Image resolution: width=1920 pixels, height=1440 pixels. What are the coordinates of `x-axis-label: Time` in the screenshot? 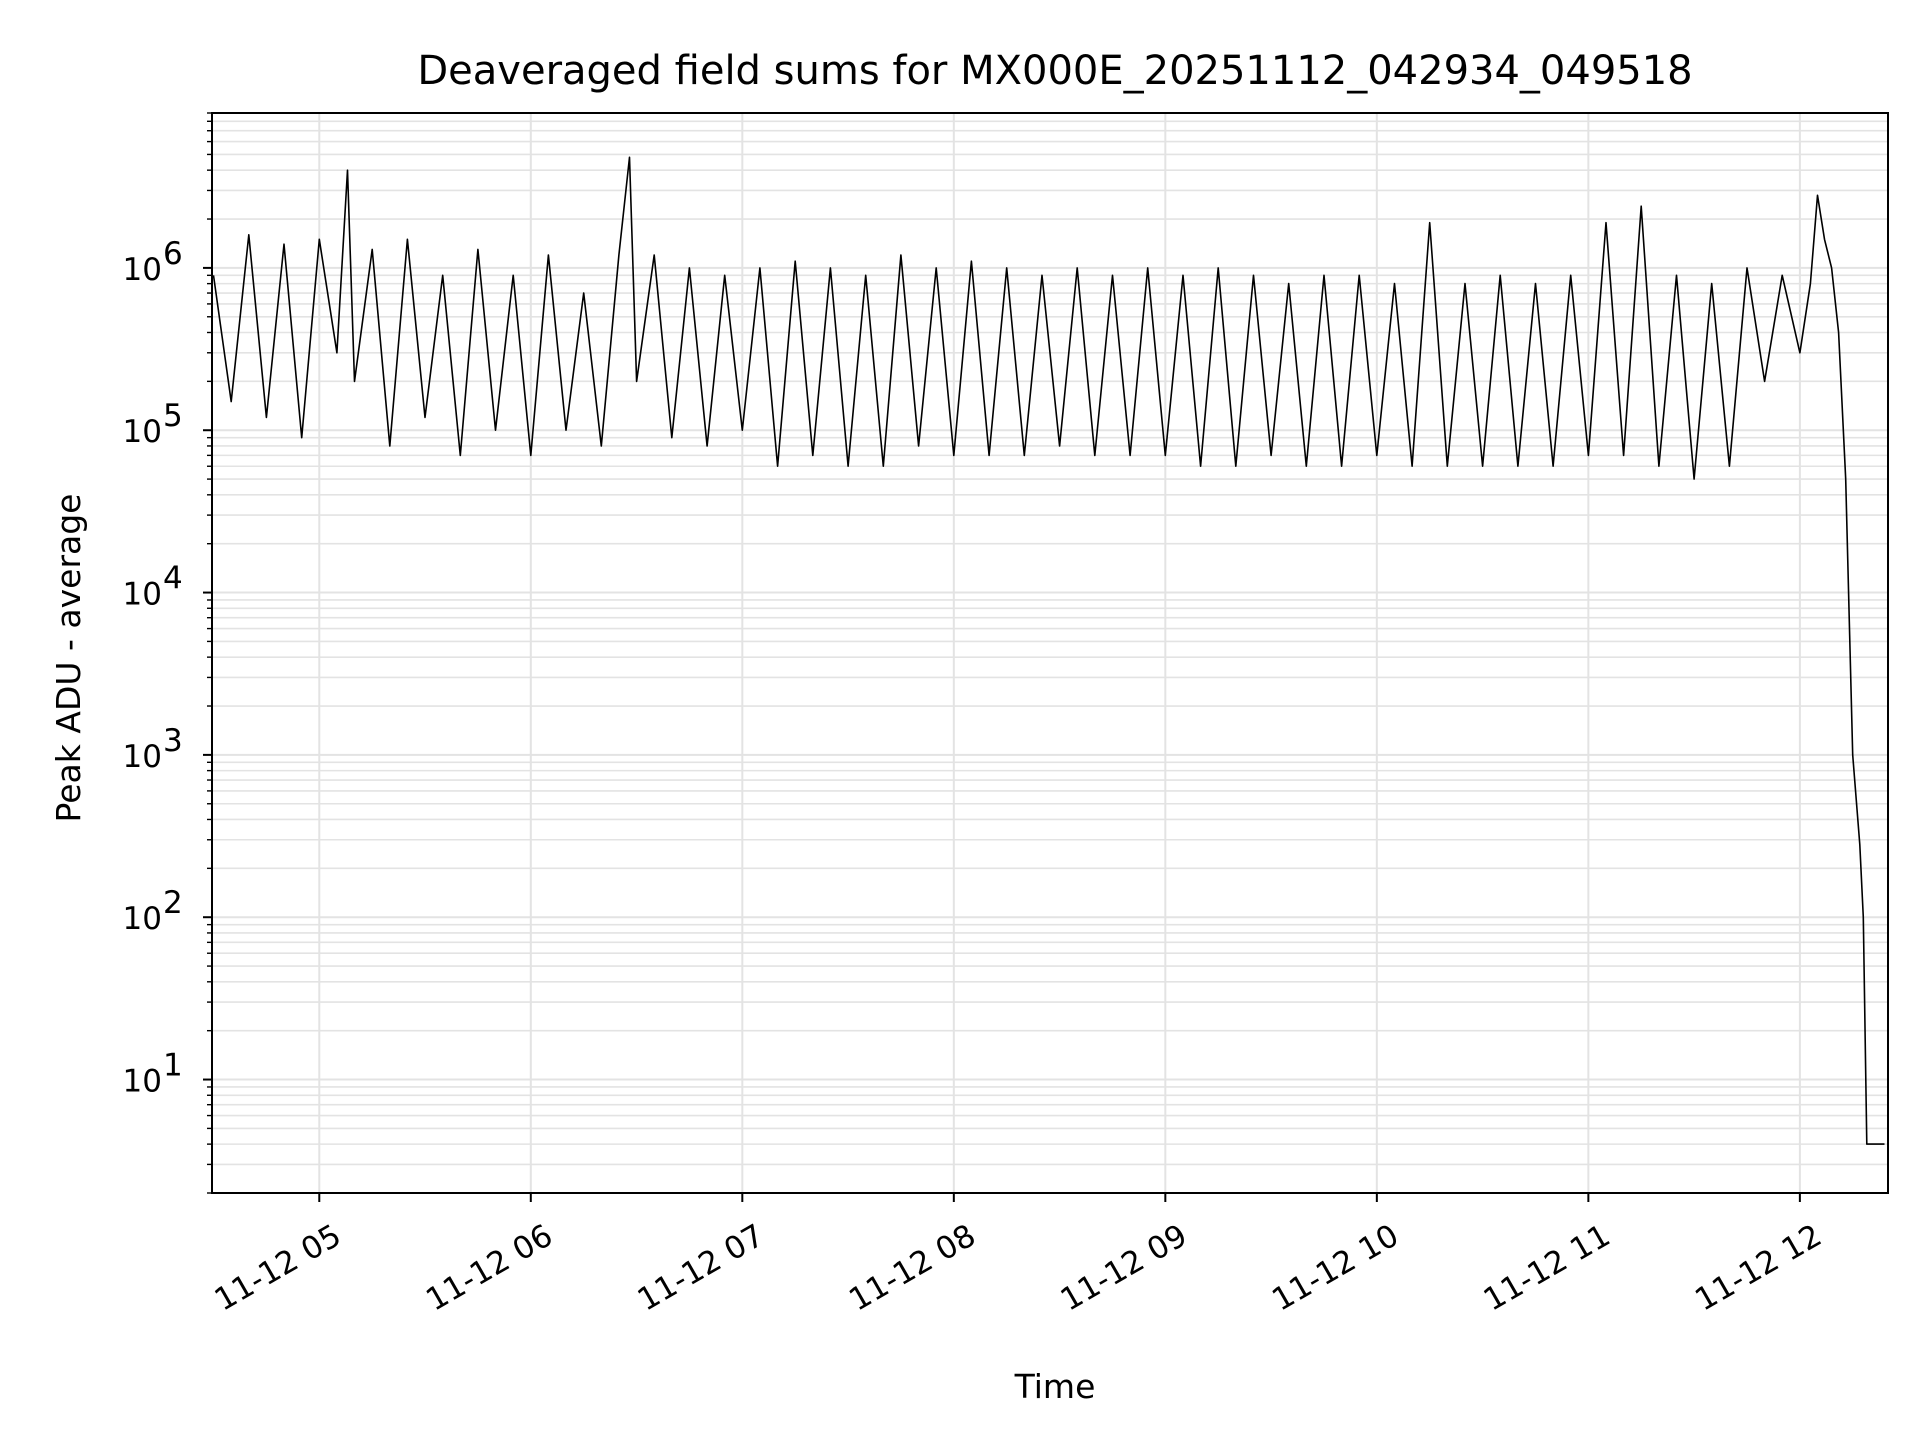 It's located at (1055, 1386).